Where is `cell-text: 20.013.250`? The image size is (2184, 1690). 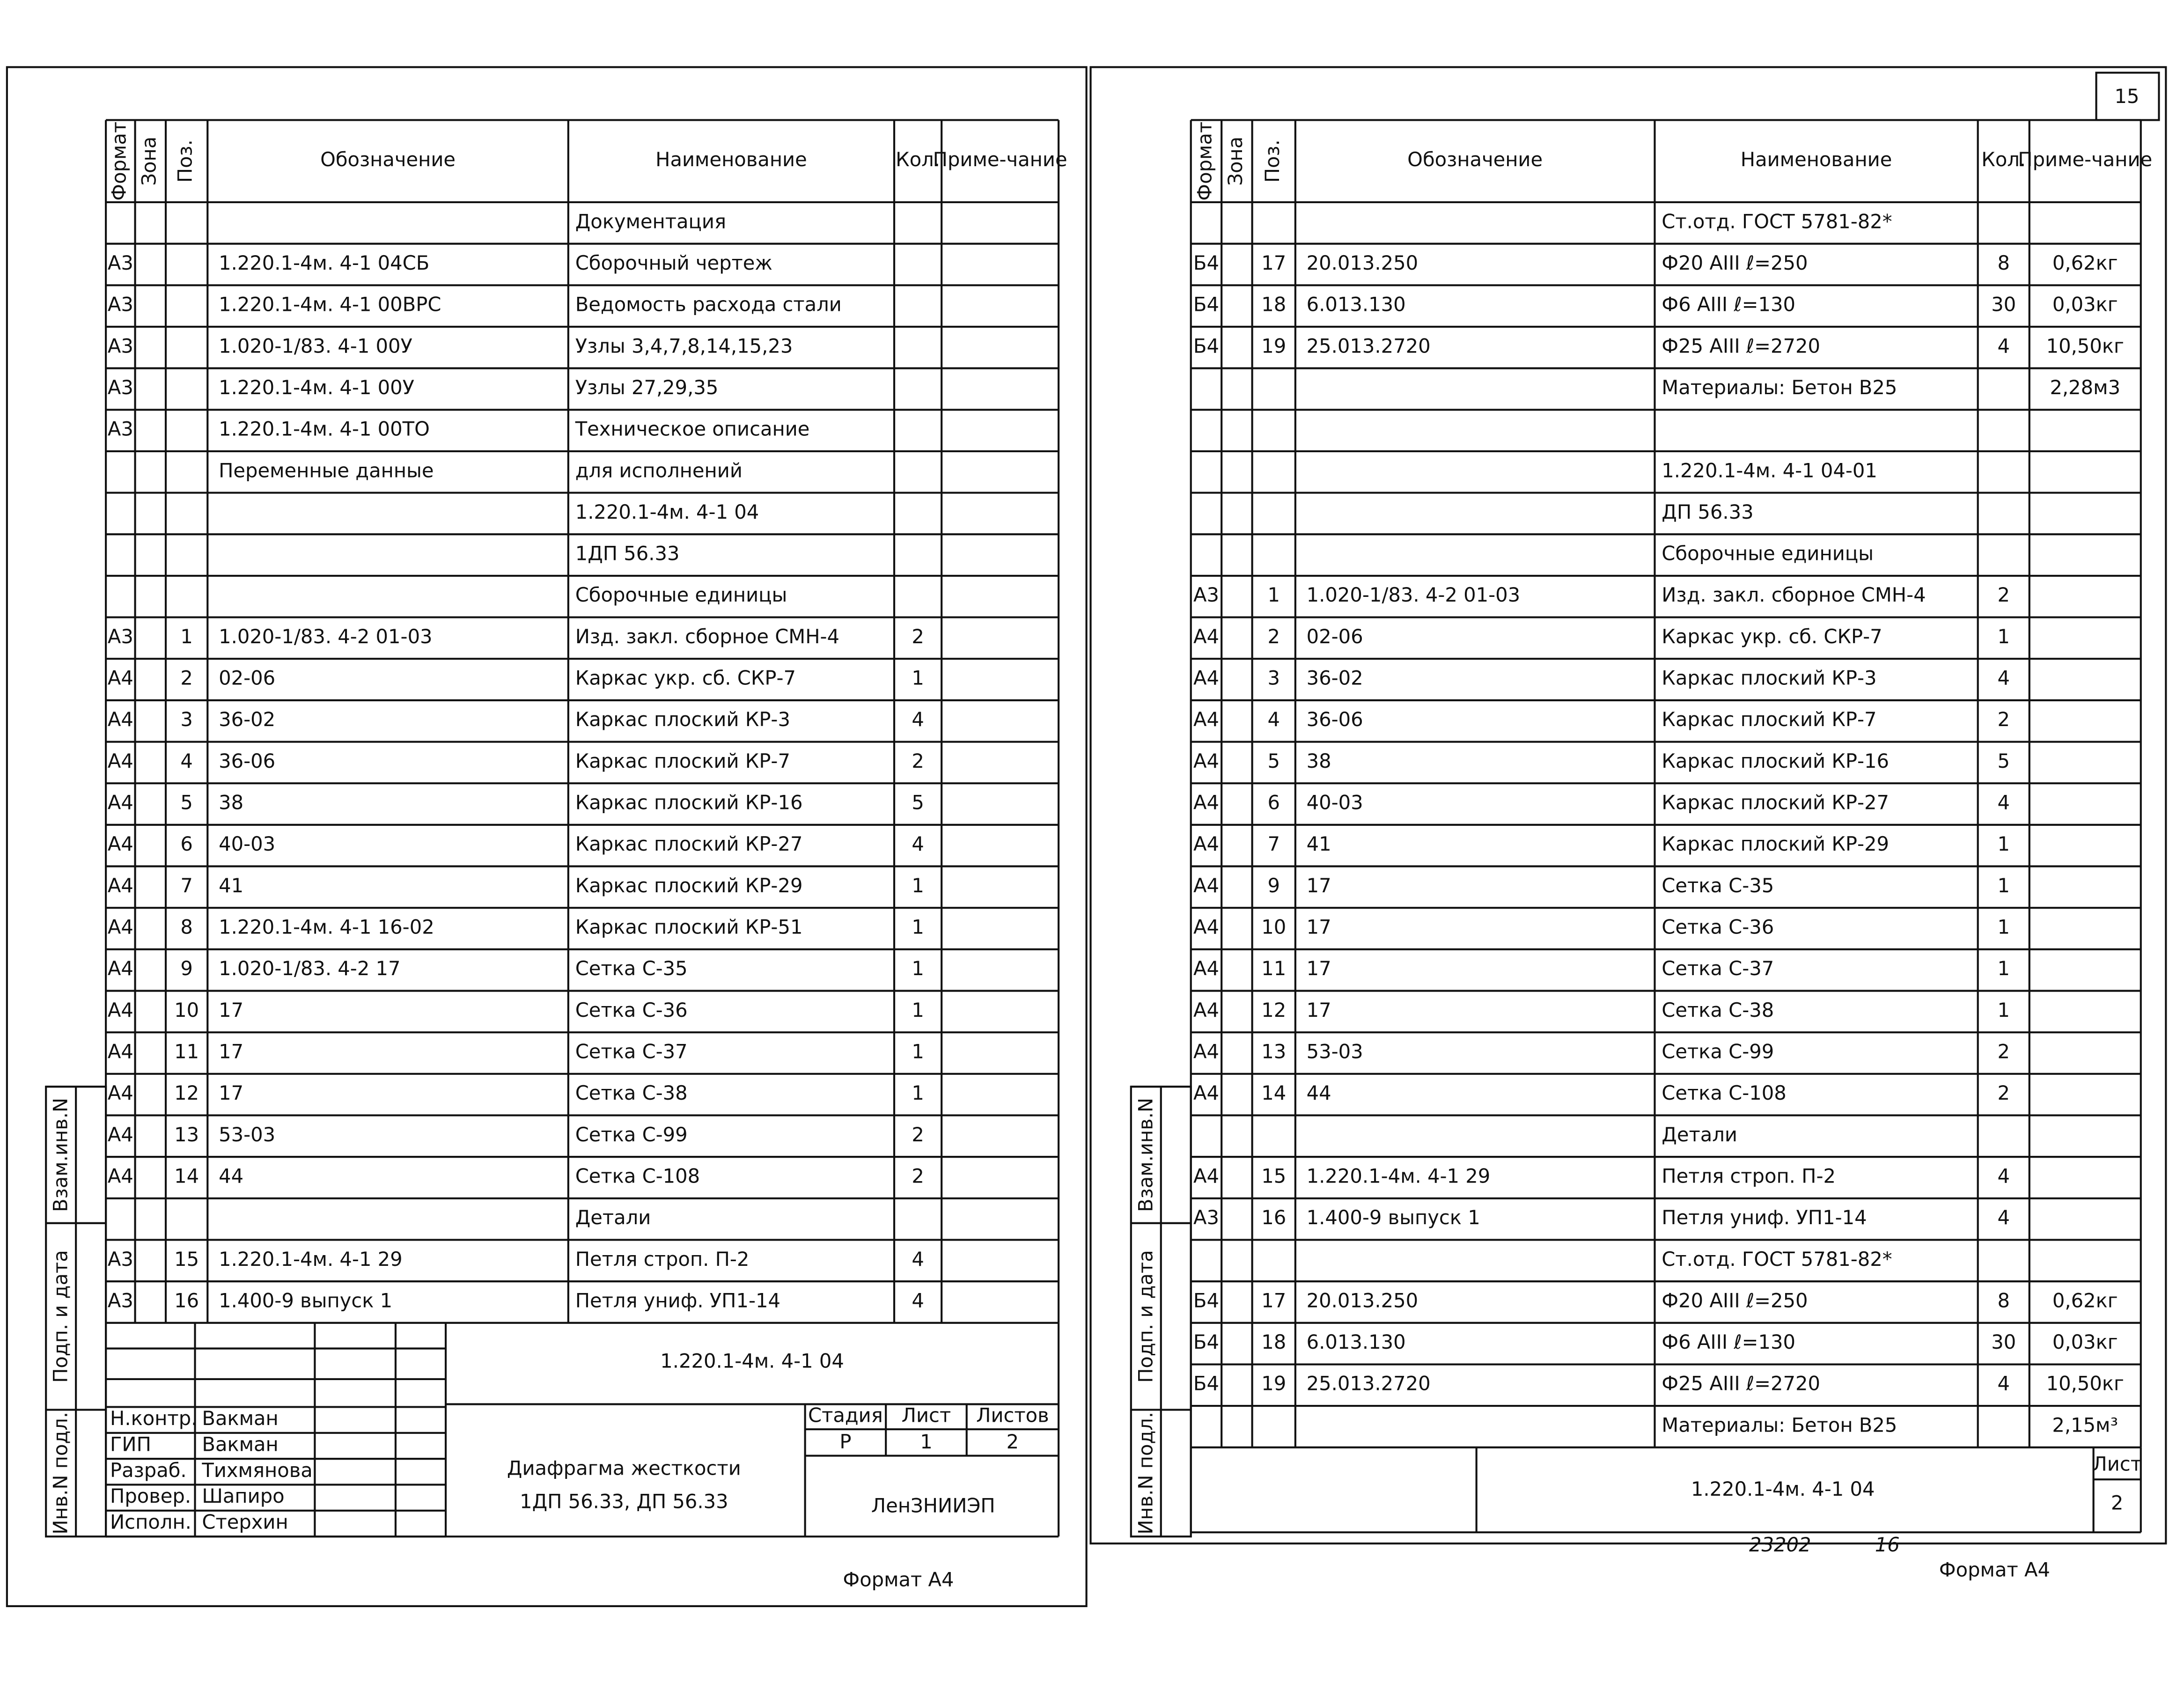
cell-text: 20.013.250 is located at coordinates (1362, 262).